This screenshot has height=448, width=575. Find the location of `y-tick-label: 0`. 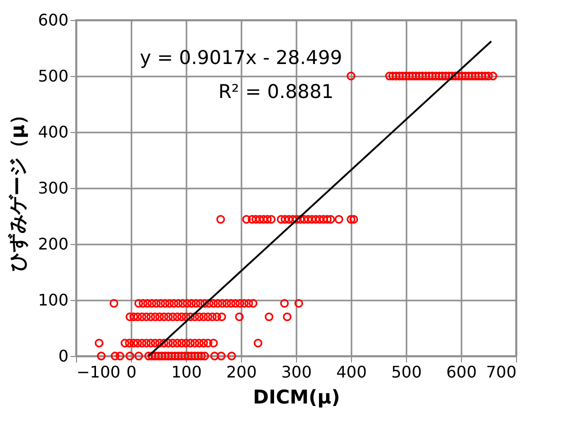

y-tick-label: 0 is located at coordinates (63, 356).